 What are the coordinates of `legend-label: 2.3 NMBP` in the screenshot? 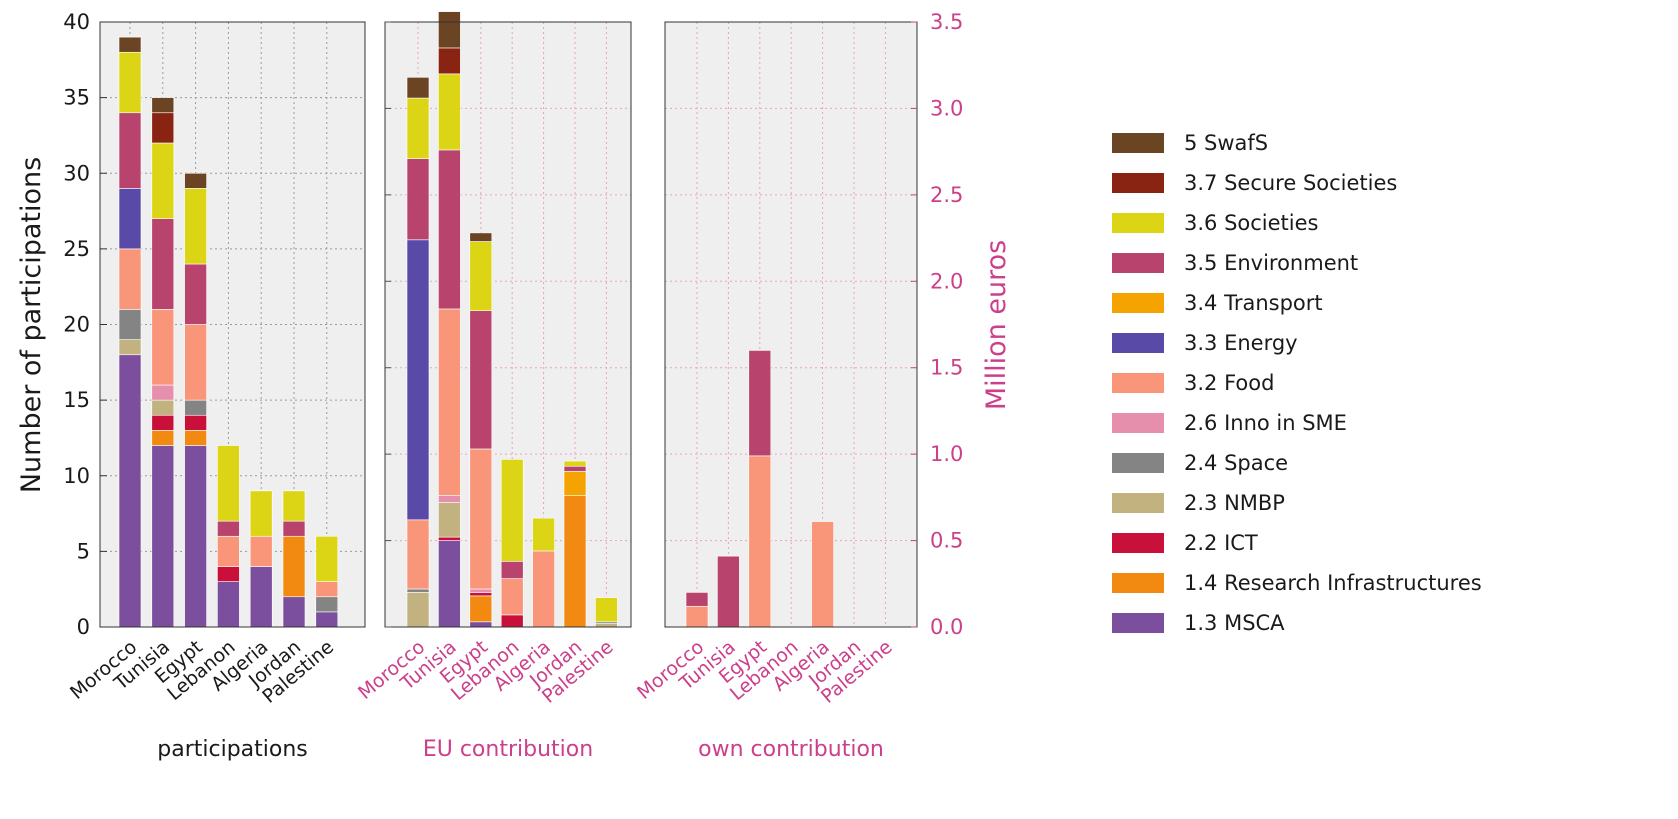 It's located at (1234, 503).